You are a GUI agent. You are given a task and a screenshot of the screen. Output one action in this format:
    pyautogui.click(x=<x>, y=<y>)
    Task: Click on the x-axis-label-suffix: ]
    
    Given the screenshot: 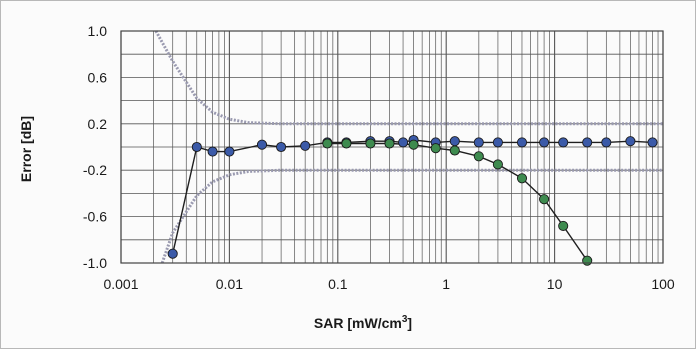 What is the action you would take?
    pyautogui.click(x=409, y=323)
    